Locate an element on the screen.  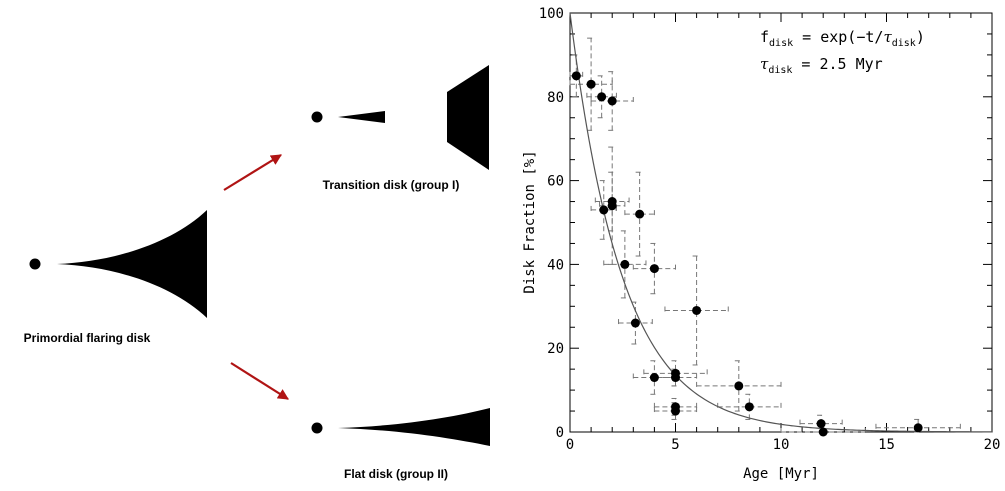
x-tick-labels: 0 5 10 15 20 is located at coordinates (783, 445).